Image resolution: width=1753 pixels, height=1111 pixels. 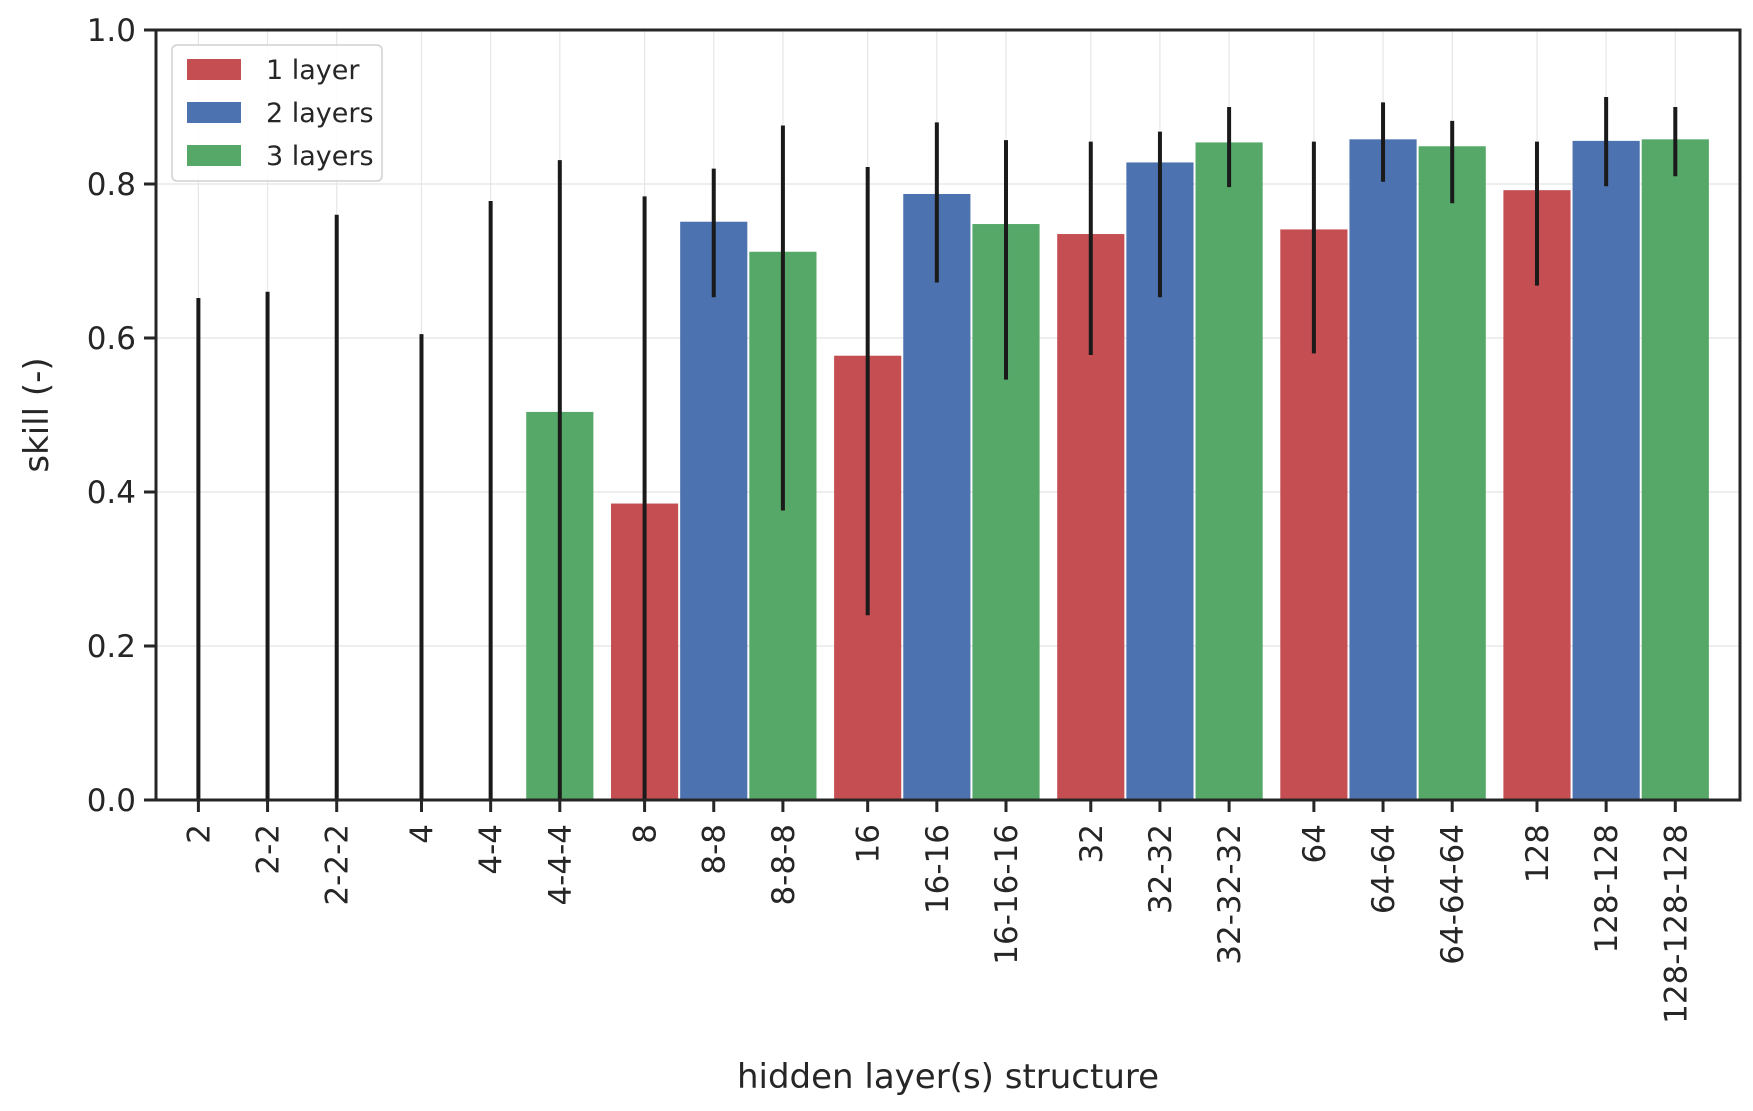 What do you see at coordinates (1092, 843) in the screenshot?
I see `x-tick-label: 32` at bounding box center [1092, 843].